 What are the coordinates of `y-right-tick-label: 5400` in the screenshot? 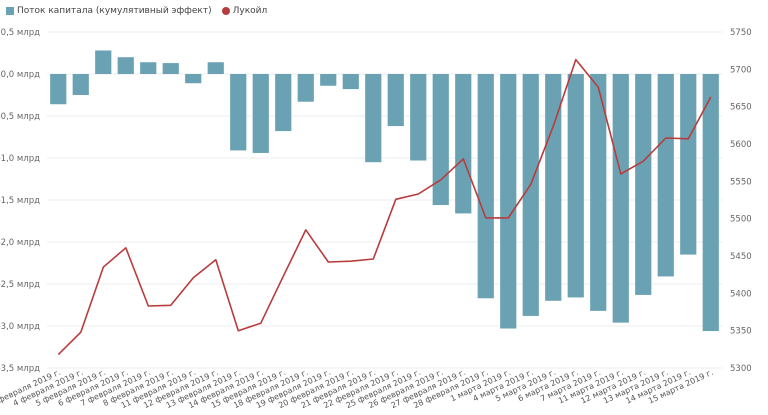 It's located at (741, 294).